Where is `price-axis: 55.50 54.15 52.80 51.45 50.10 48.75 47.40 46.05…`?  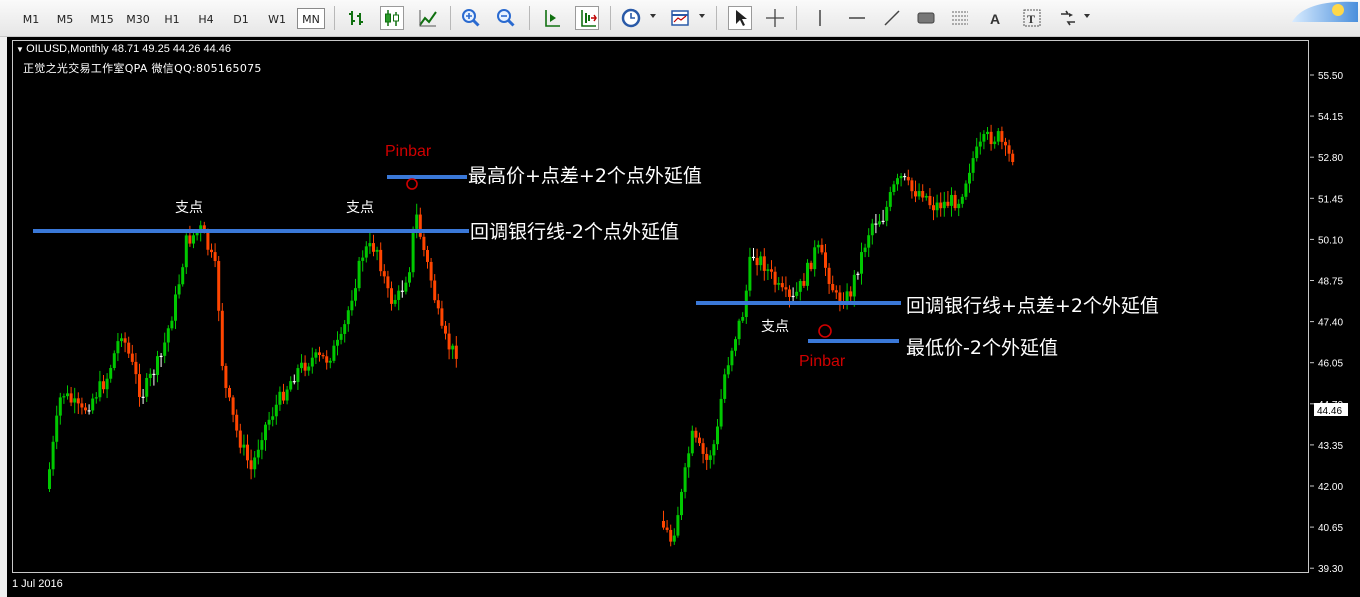 price-axis: 55.50 54.15 52.80 51.45 50.10 48.75 47.40 46.05… is located at coordinates (1329, 323).